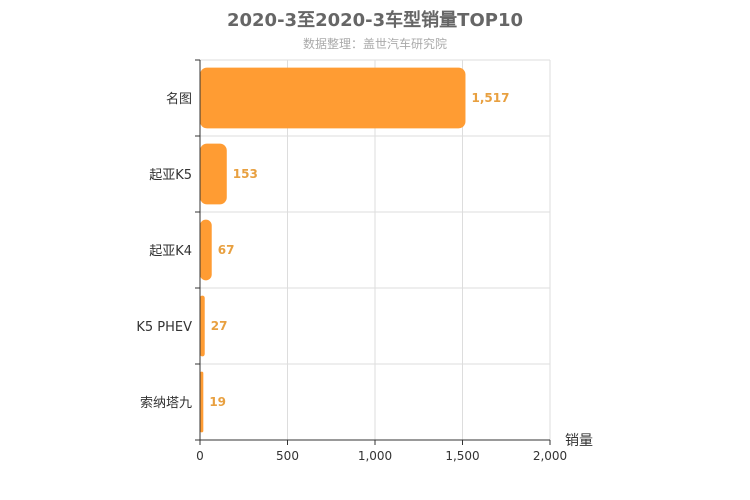  What do you see at coordinates (490, 98) in the screenshot?
I see `data-label: 1,517` at bounding box center [490, 98].